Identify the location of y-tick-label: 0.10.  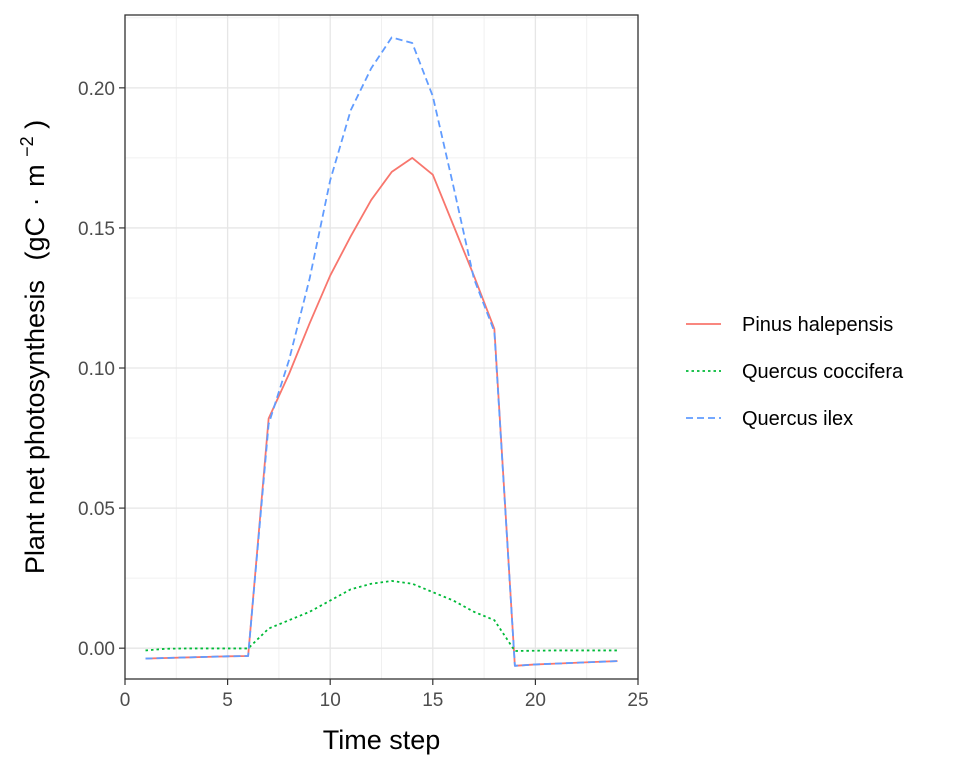
(96, 369).